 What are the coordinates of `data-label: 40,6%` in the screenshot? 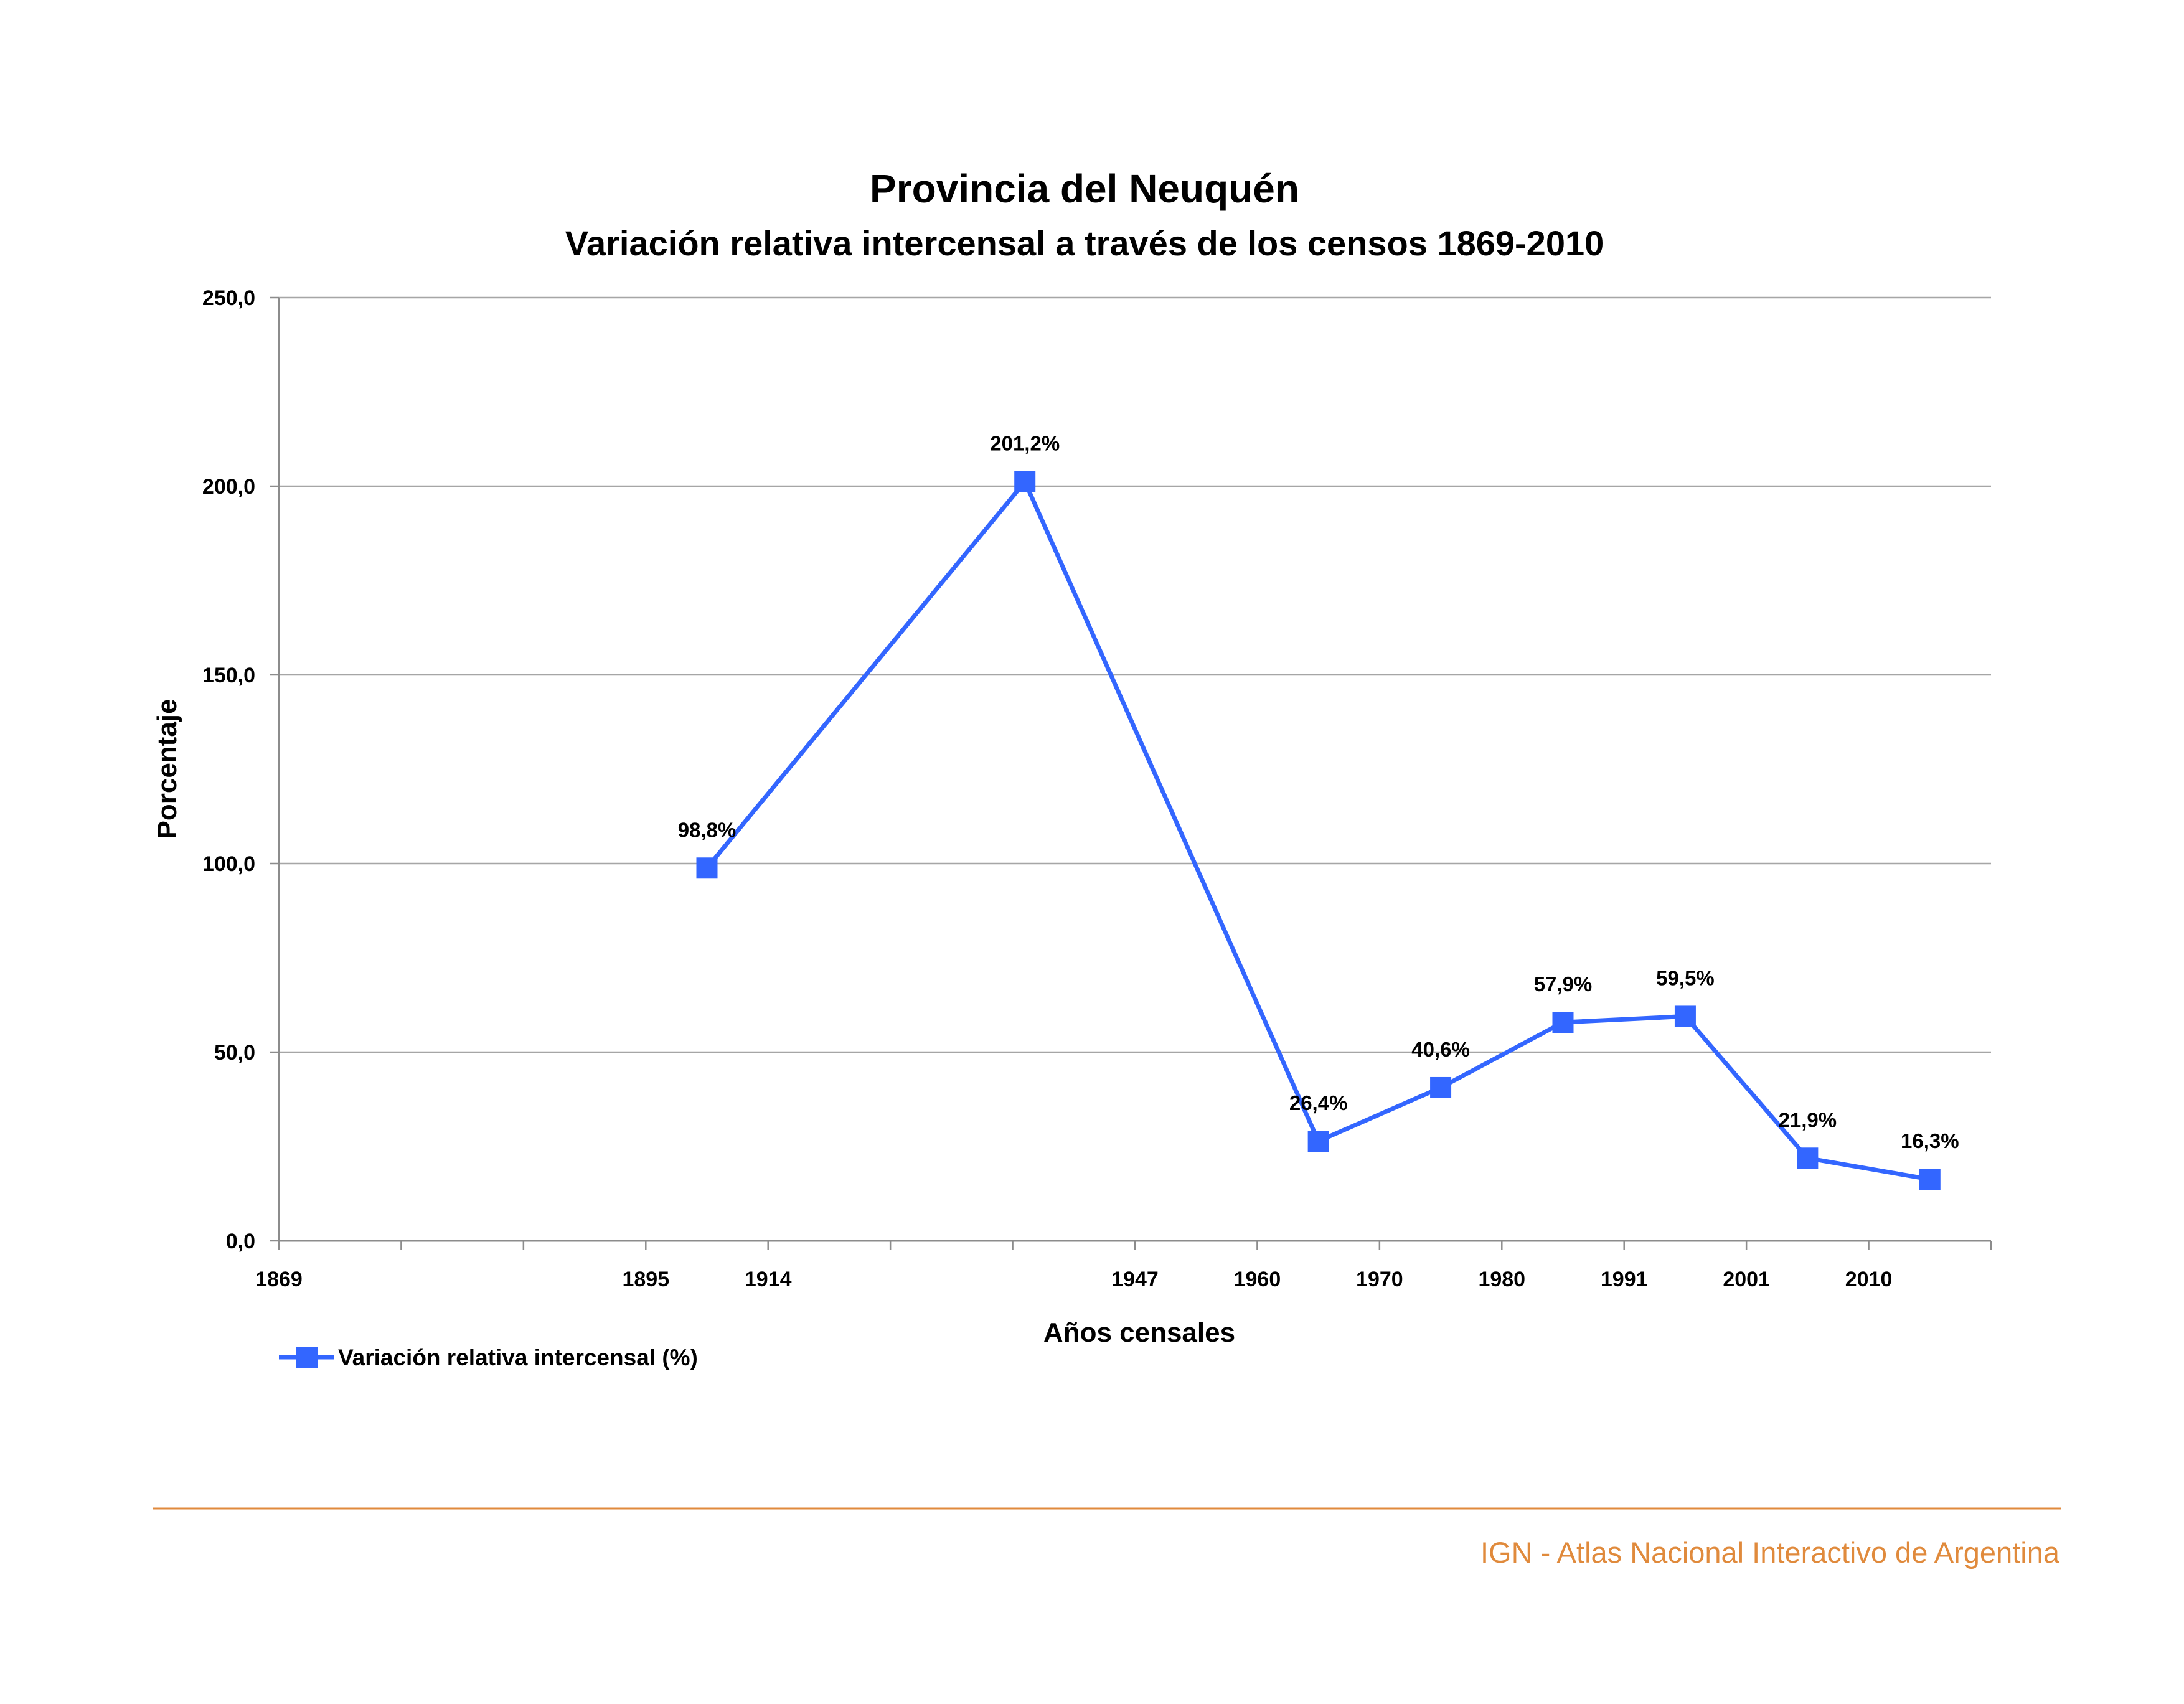 It's located at (1441, 1049).